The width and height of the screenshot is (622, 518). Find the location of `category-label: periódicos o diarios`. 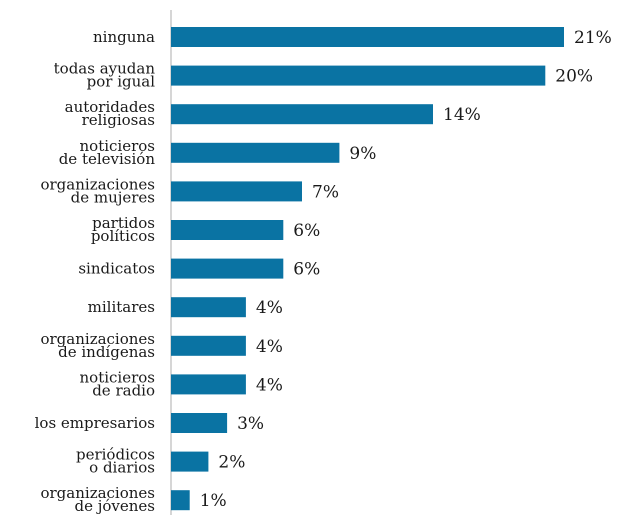

category-label: periódicos o diarios is located at coordinates (115, 461).